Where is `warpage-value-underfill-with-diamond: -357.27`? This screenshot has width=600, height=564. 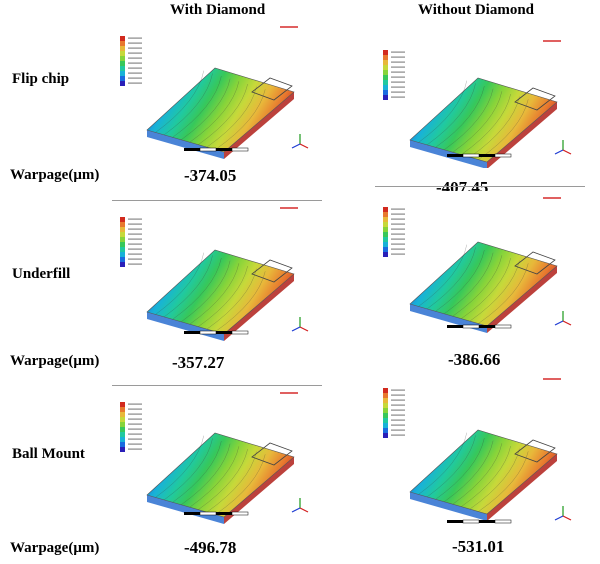
warpage-value-underfill-with-diamond: -357.27 is located at coordinates (198, 362).